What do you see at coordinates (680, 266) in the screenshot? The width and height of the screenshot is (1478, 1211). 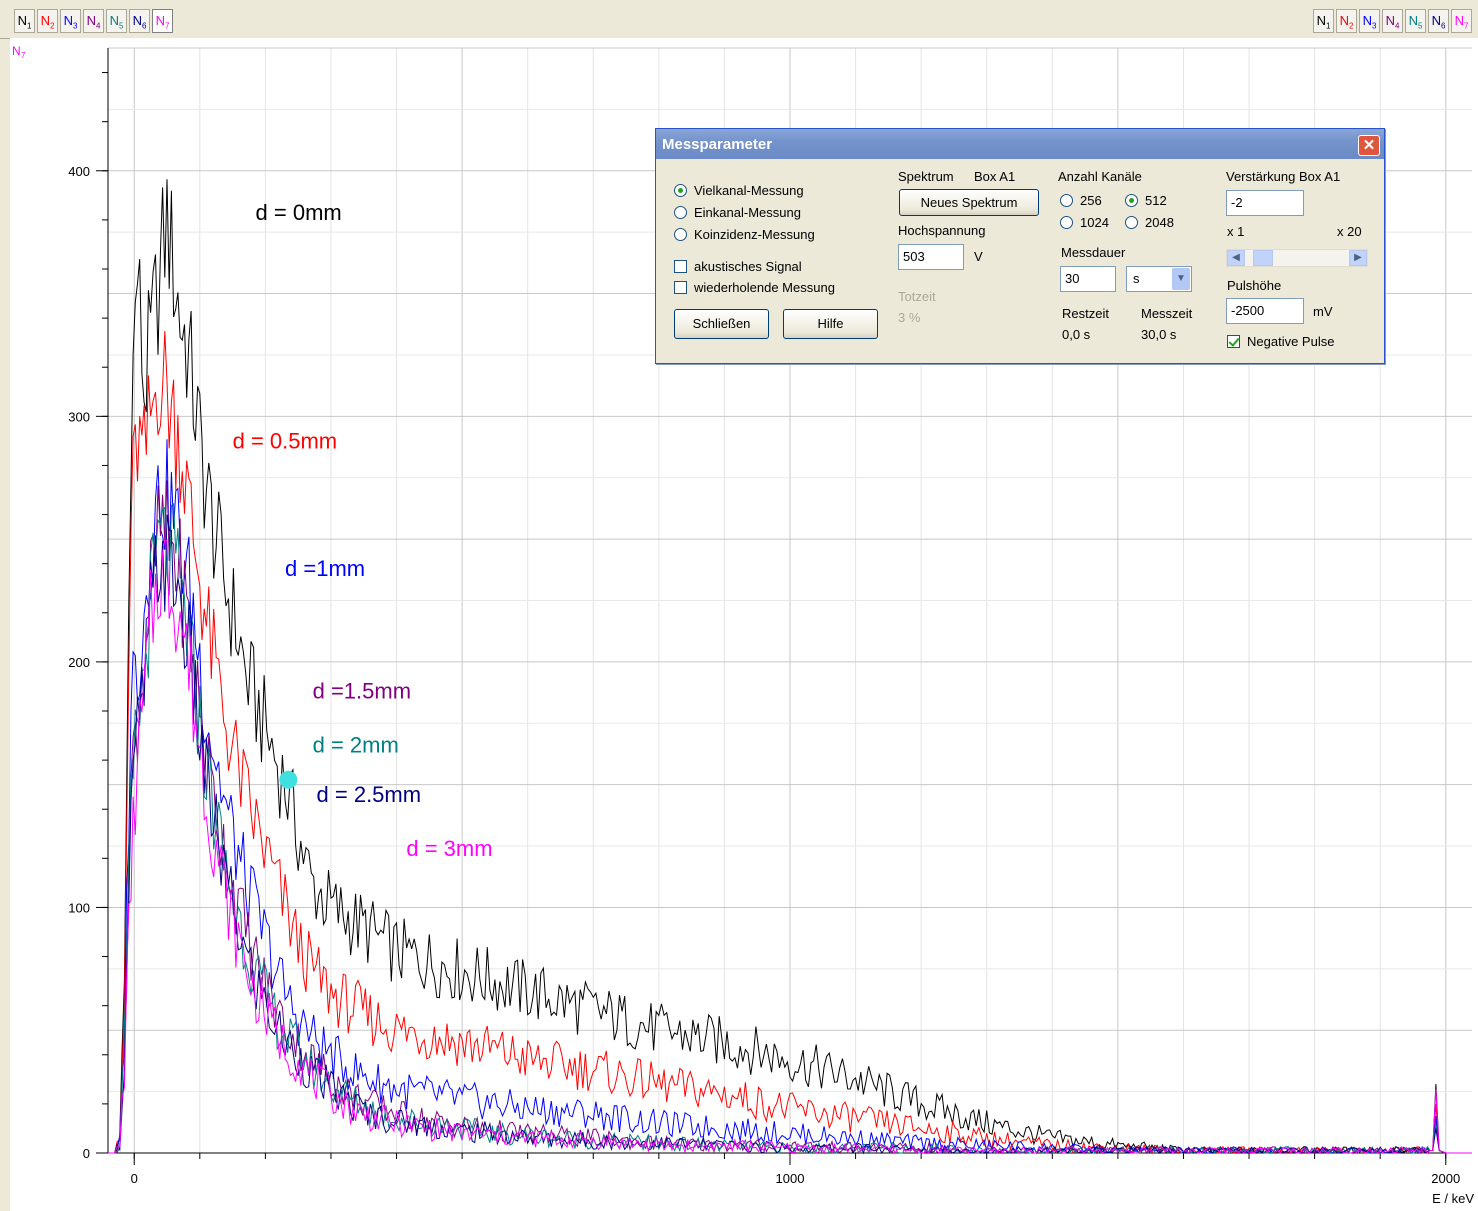 I see `acoustic-signal-checkbox` at bounding box center [680, 266].